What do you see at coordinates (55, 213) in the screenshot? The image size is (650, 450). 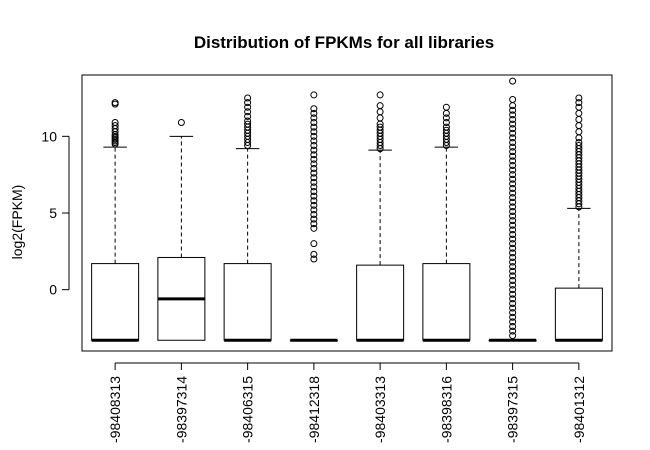 I see `y-axis: 0 5 10` at bounding box center [55, 213].